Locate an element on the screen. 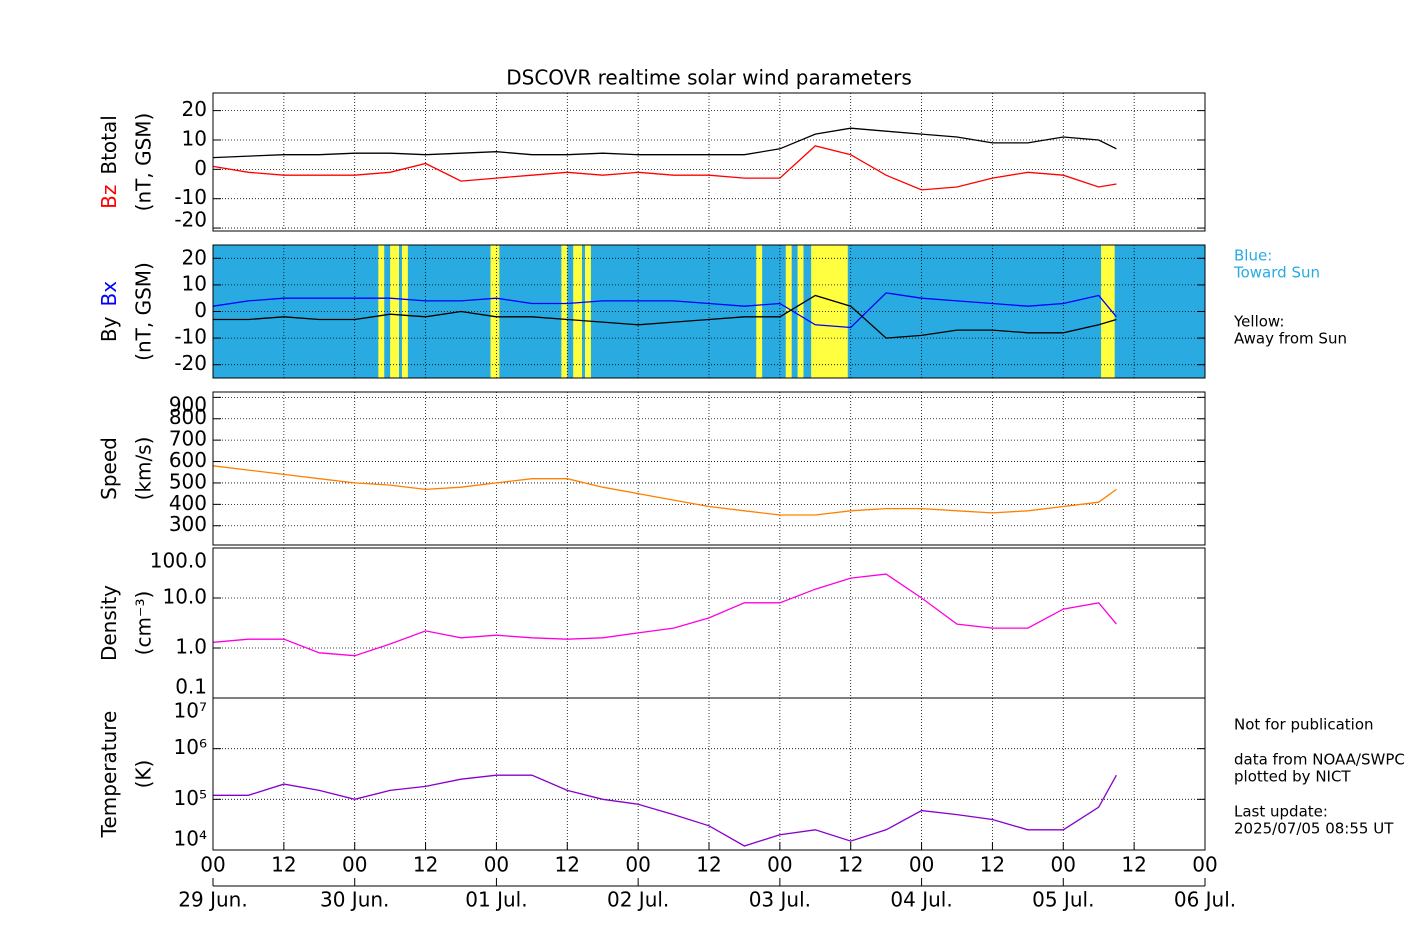  y-axis-label: Speed is located at coordinates (109, 468).